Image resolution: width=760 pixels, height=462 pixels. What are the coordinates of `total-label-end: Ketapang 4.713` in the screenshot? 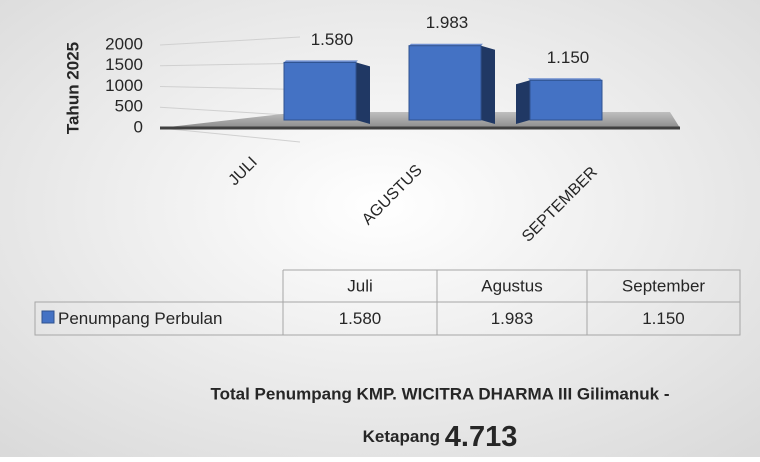 It's located at (440, 437).